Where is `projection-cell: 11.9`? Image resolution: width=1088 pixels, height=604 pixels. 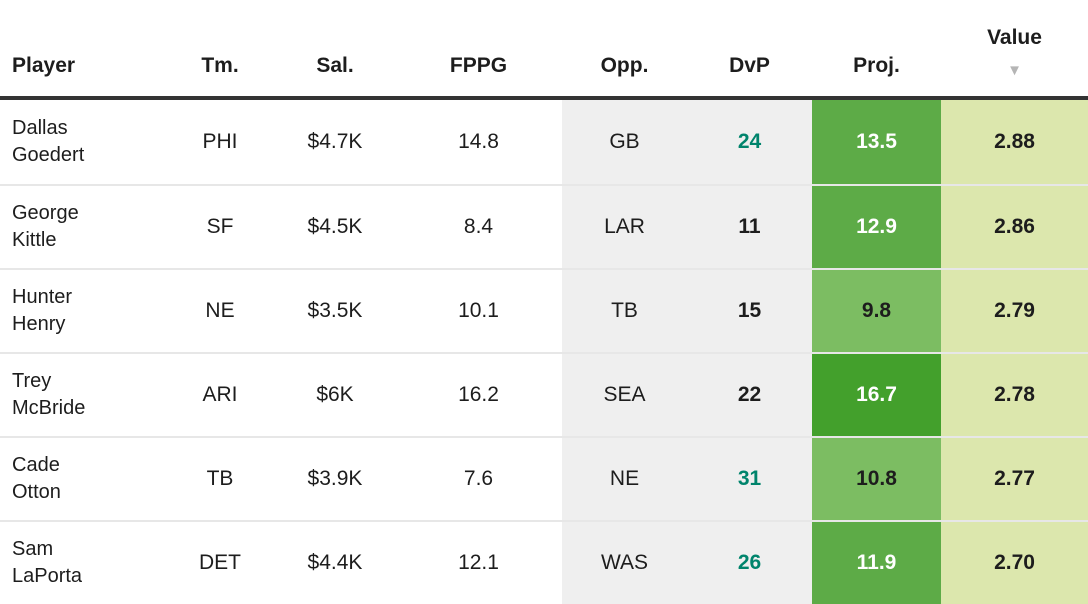
projection-cell: 11.9 is located at coordinates (876, 562).